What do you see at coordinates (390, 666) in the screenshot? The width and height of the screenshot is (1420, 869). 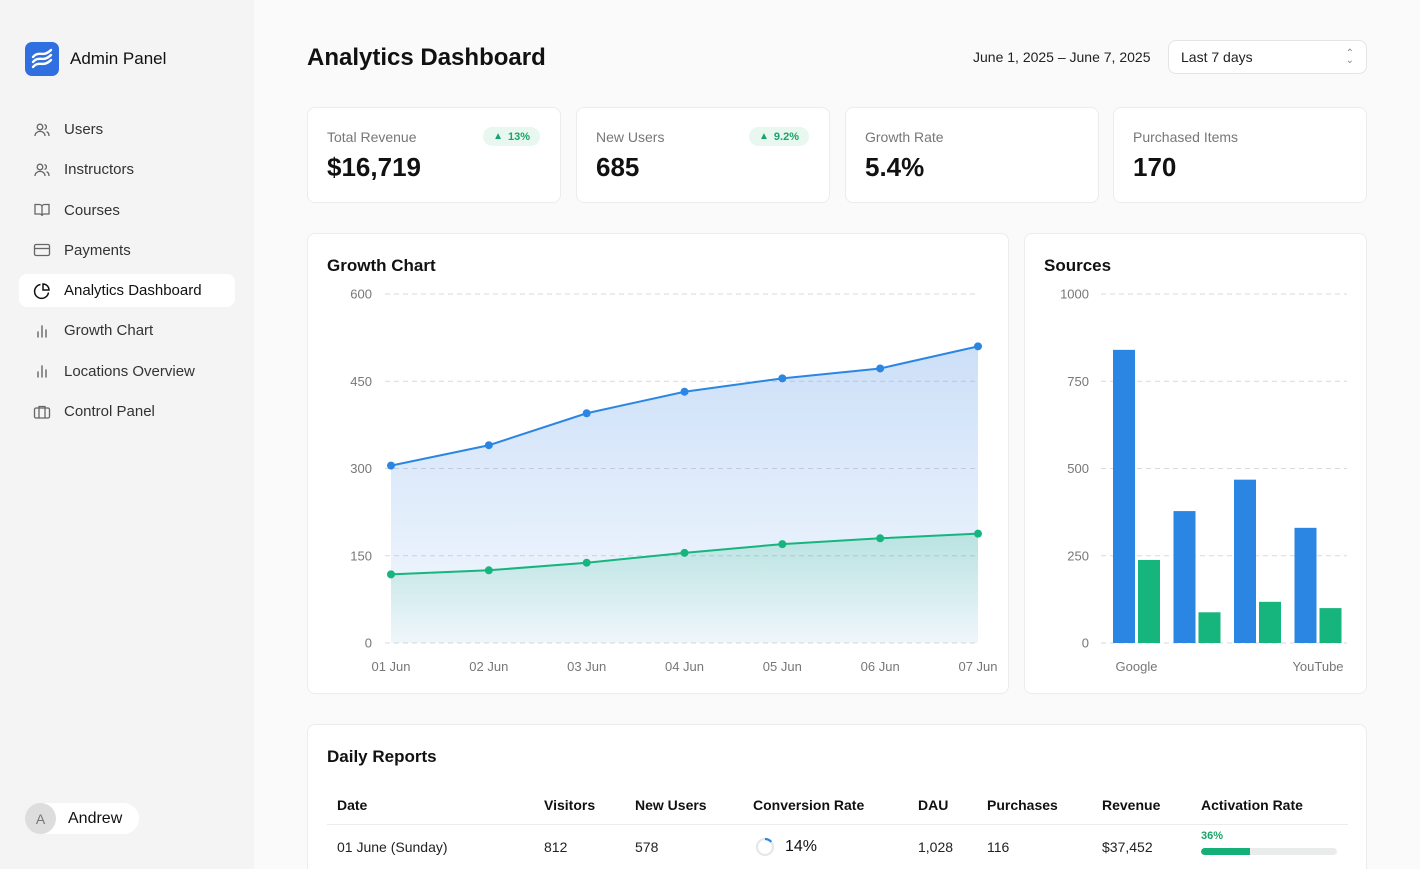 I see `x-tick-label: 01 Jun` at bounding box center [390, 666].